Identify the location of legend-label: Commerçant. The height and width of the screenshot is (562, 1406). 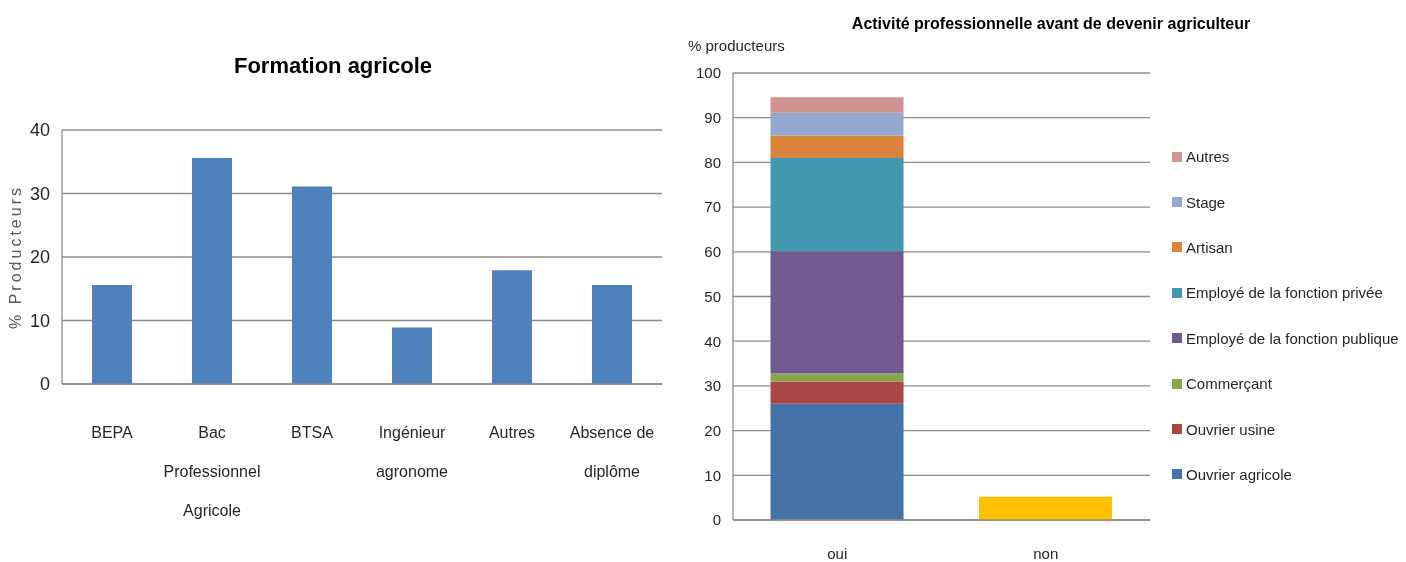
(1229, 384).